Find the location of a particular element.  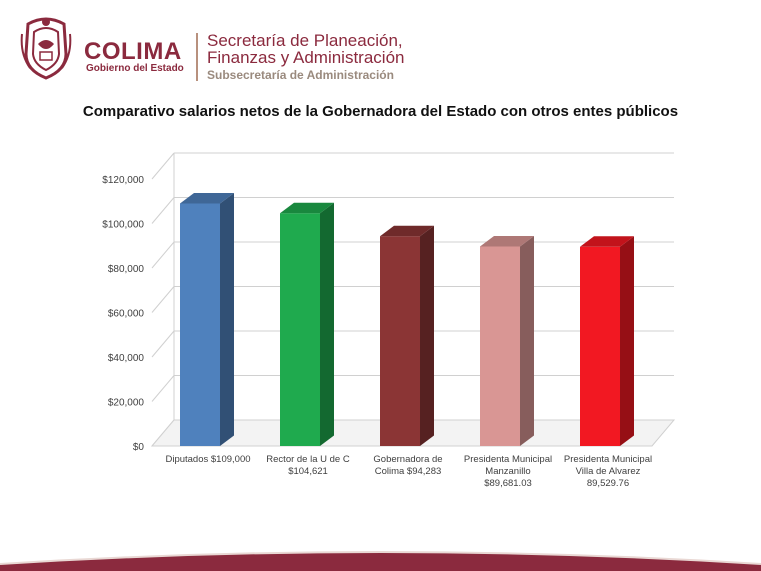

category-label: Rector de la U de C is located at coordinates (308, 459).